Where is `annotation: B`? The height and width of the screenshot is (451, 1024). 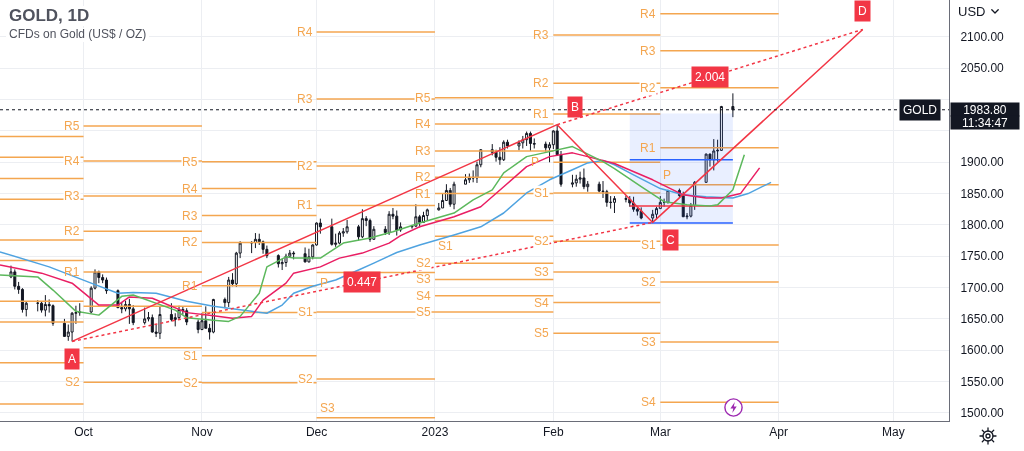 annotation: B is located at coordinates (575, 107).